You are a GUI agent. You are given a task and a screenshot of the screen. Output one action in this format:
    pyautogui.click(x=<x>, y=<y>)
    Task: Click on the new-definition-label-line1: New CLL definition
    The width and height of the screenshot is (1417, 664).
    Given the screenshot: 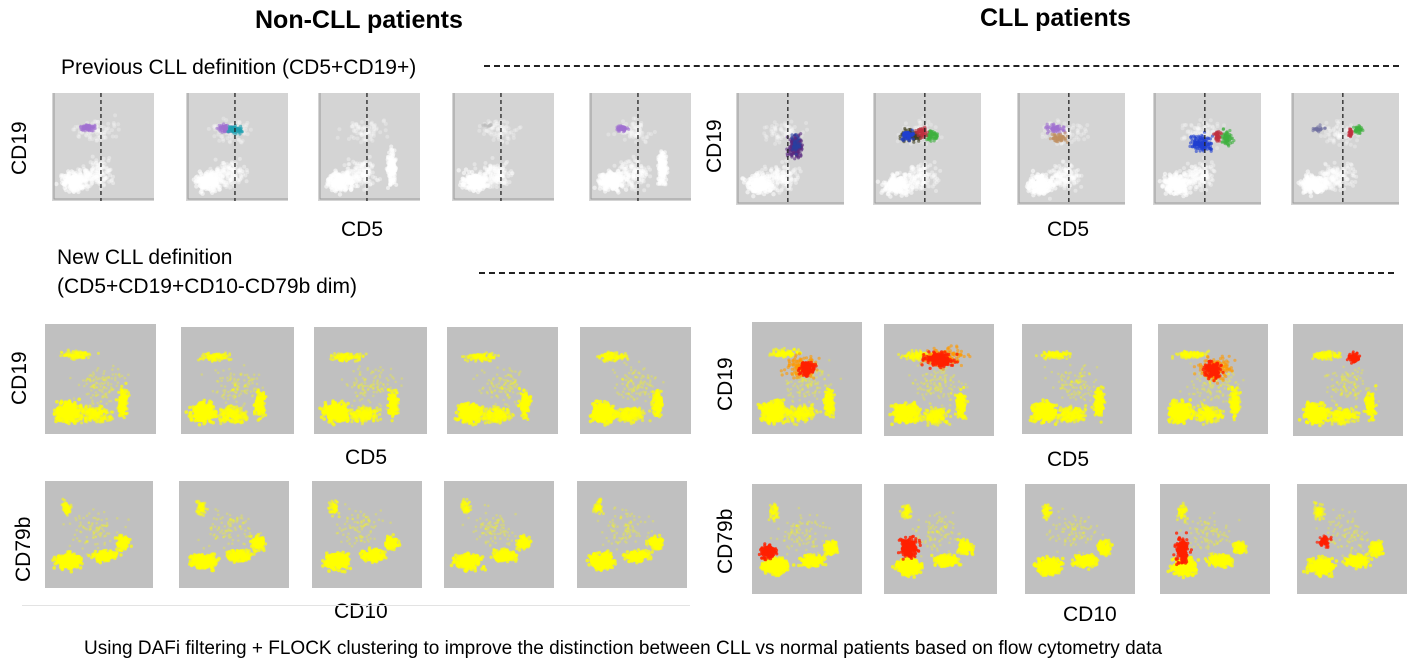 What is the action you would take?
    pyautogui.click(x=145, y=258)
    